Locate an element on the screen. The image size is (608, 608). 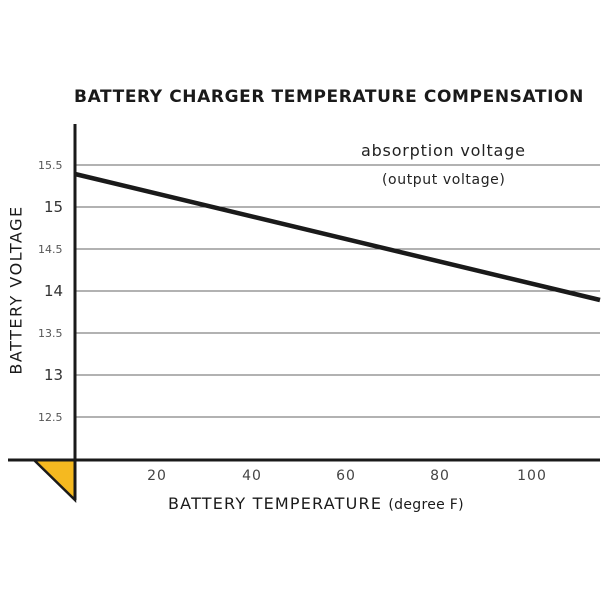
x-axis-label: BATTERY TEMPERATURE (degree F) is located at coordinates (316, 503).